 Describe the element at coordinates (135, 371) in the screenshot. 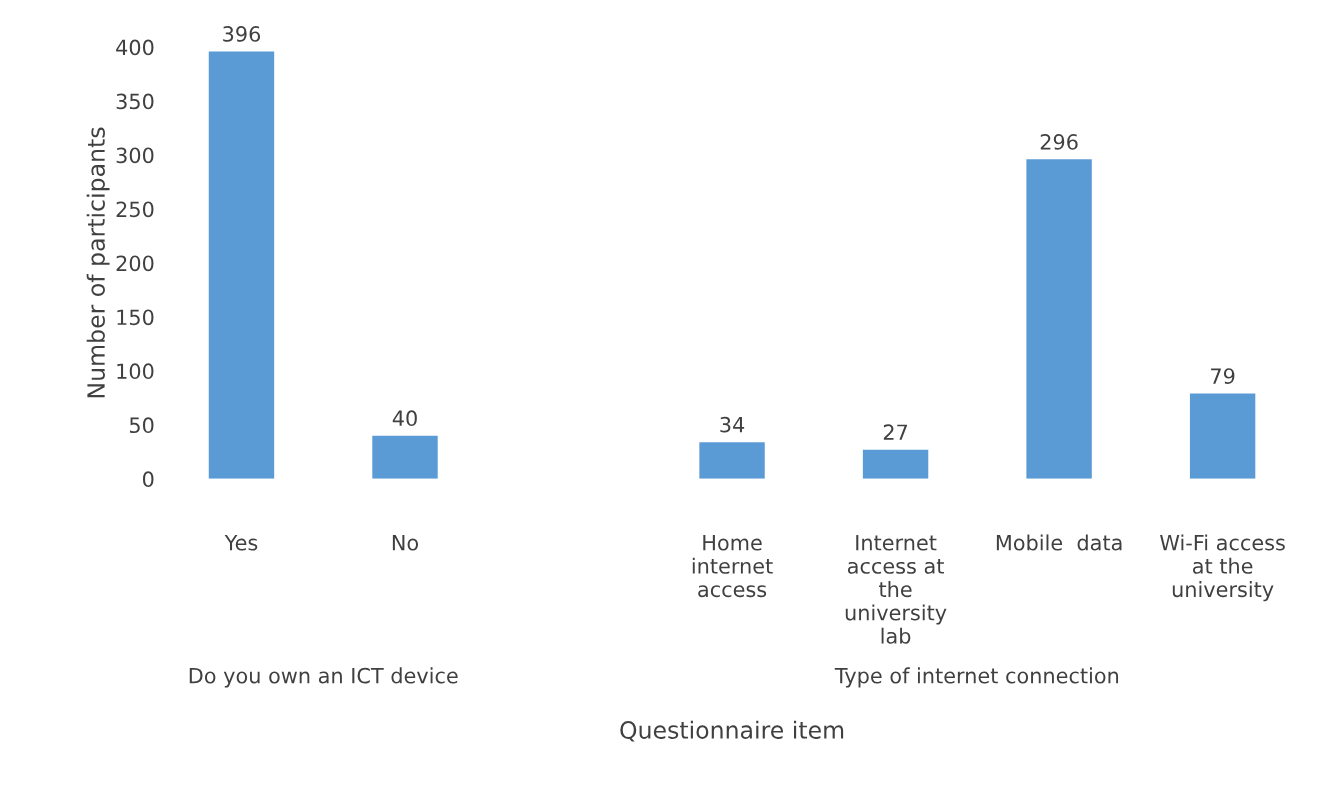

I see `y-tick-label: 100` at that location.